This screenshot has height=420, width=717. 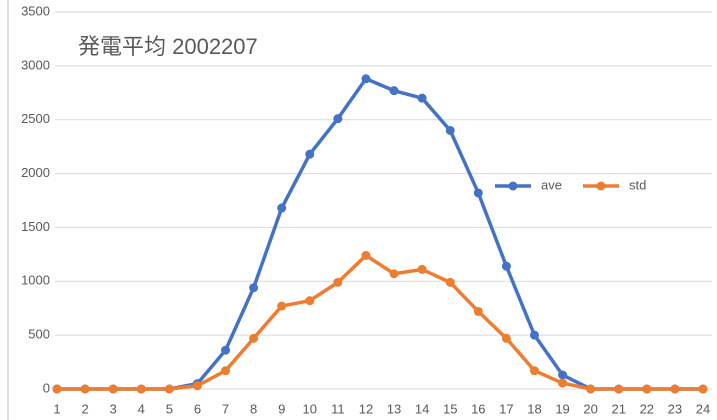 I want to click on x-tick-label: 19, so click(x=562, y=408).